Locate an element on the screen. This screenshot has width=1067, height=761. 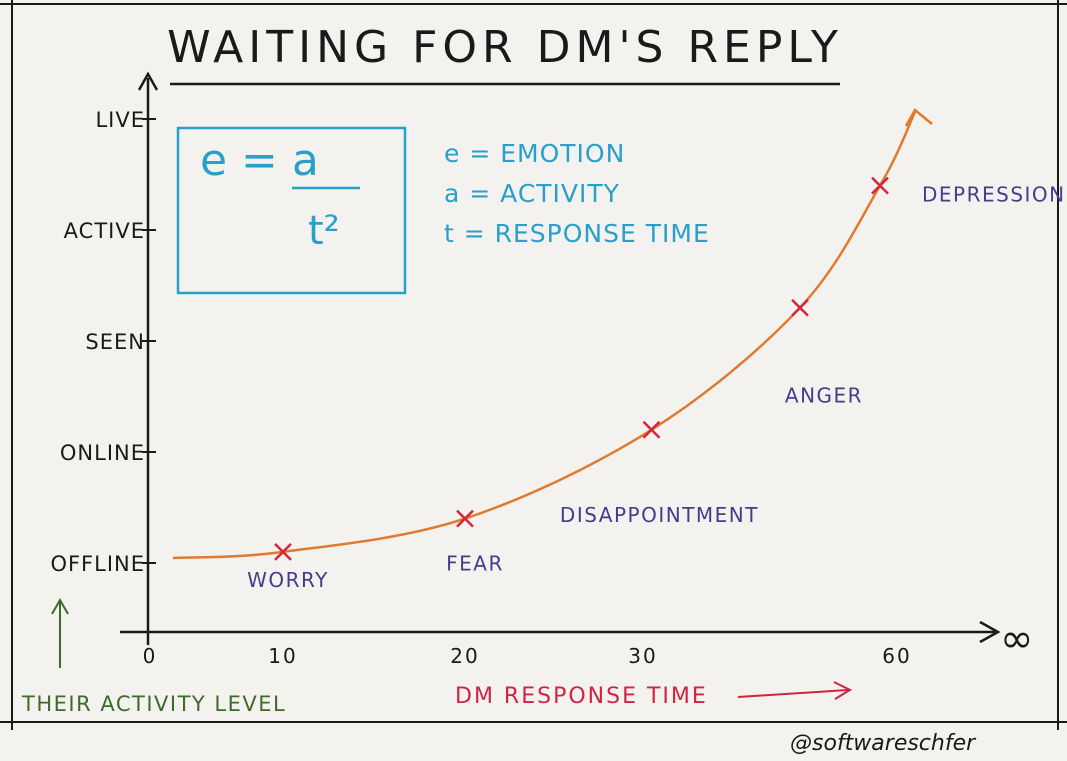
y-tick-label: LIVE is located at coordinates (120, 120).